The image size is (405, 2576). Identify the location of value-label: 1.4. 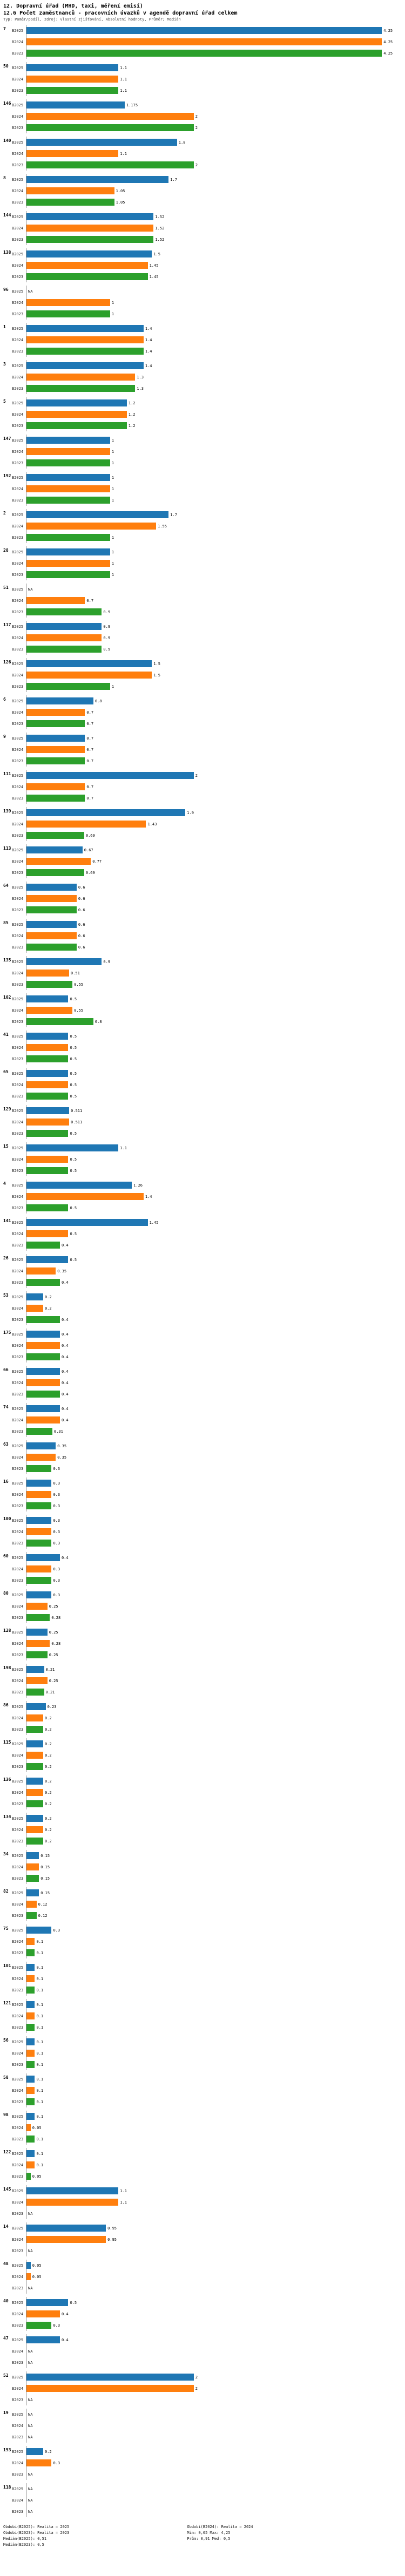
(148, 352).